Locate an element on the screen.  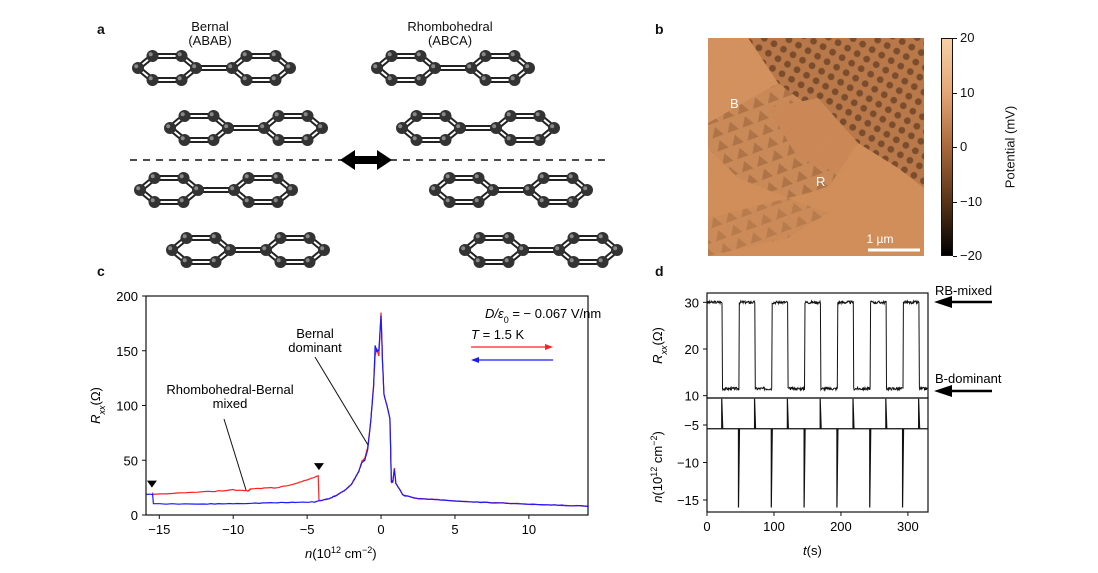
rxx-axis-label-part: (Ω) is located at coordinates (657, 336).